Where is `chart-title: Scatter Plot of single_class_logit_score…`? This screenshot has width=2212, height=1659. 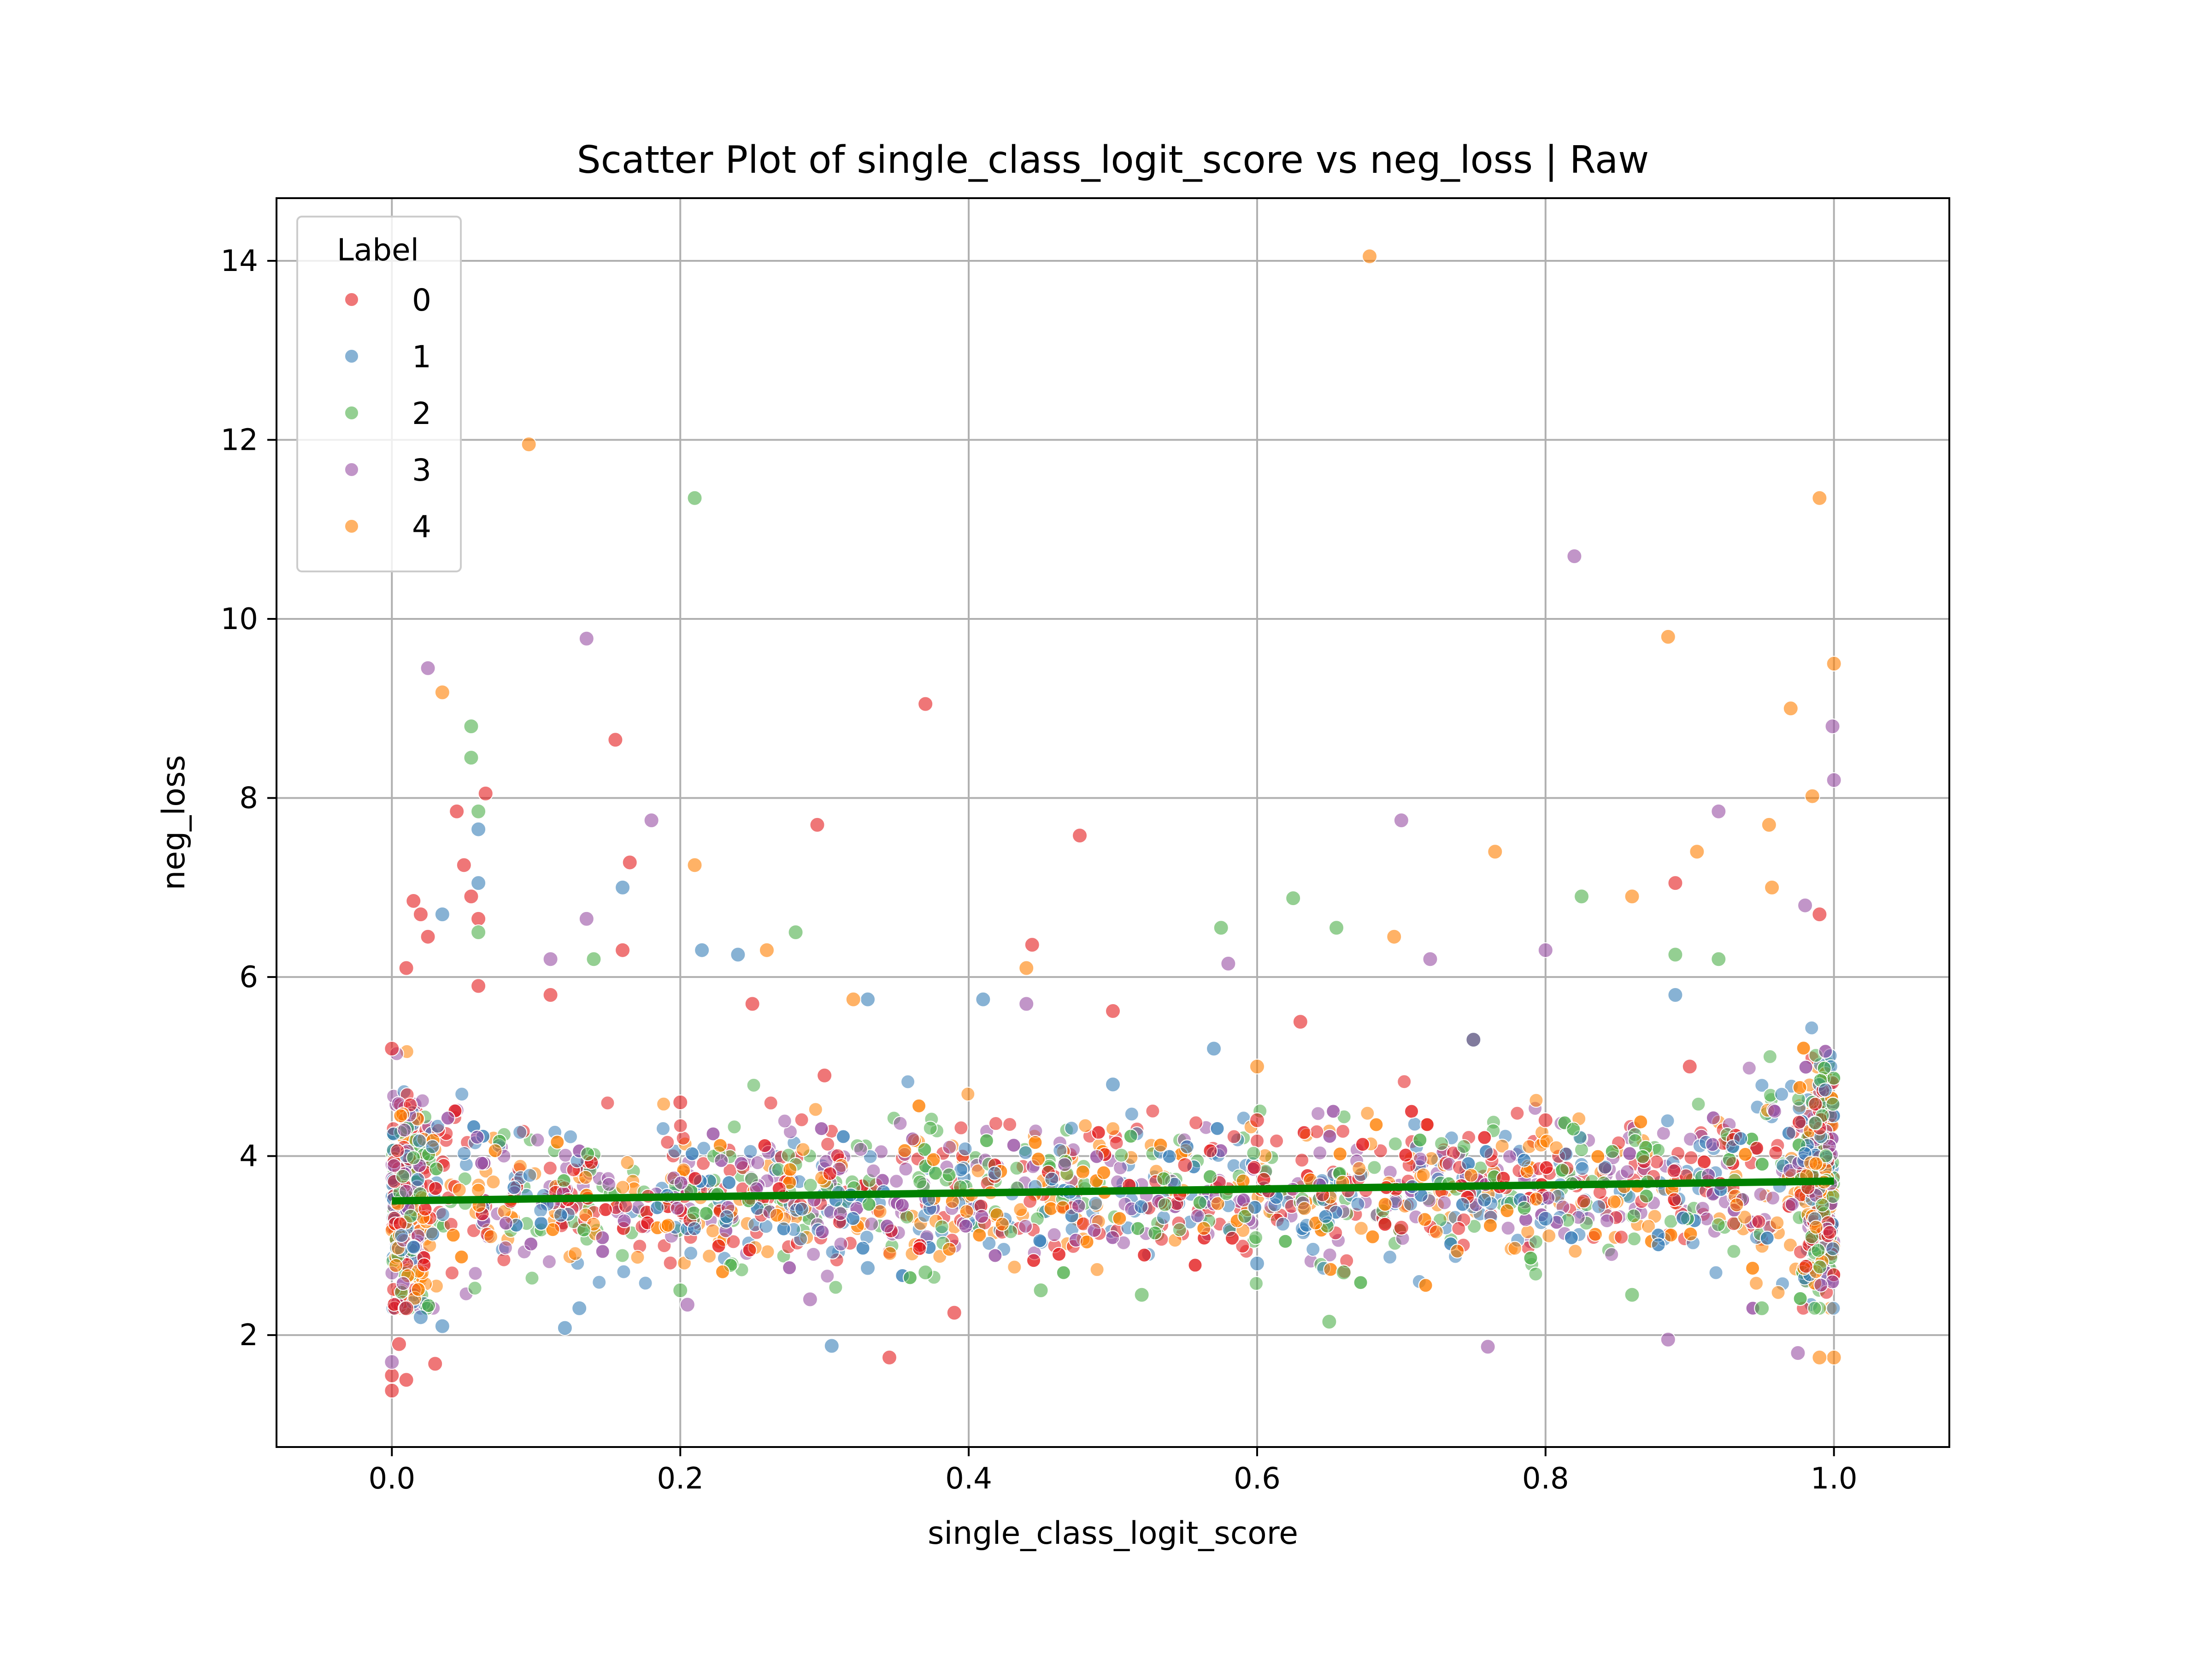
chart-title: Scatter Plot of single_class_logit_score… is located at coordinates (1113, 160).